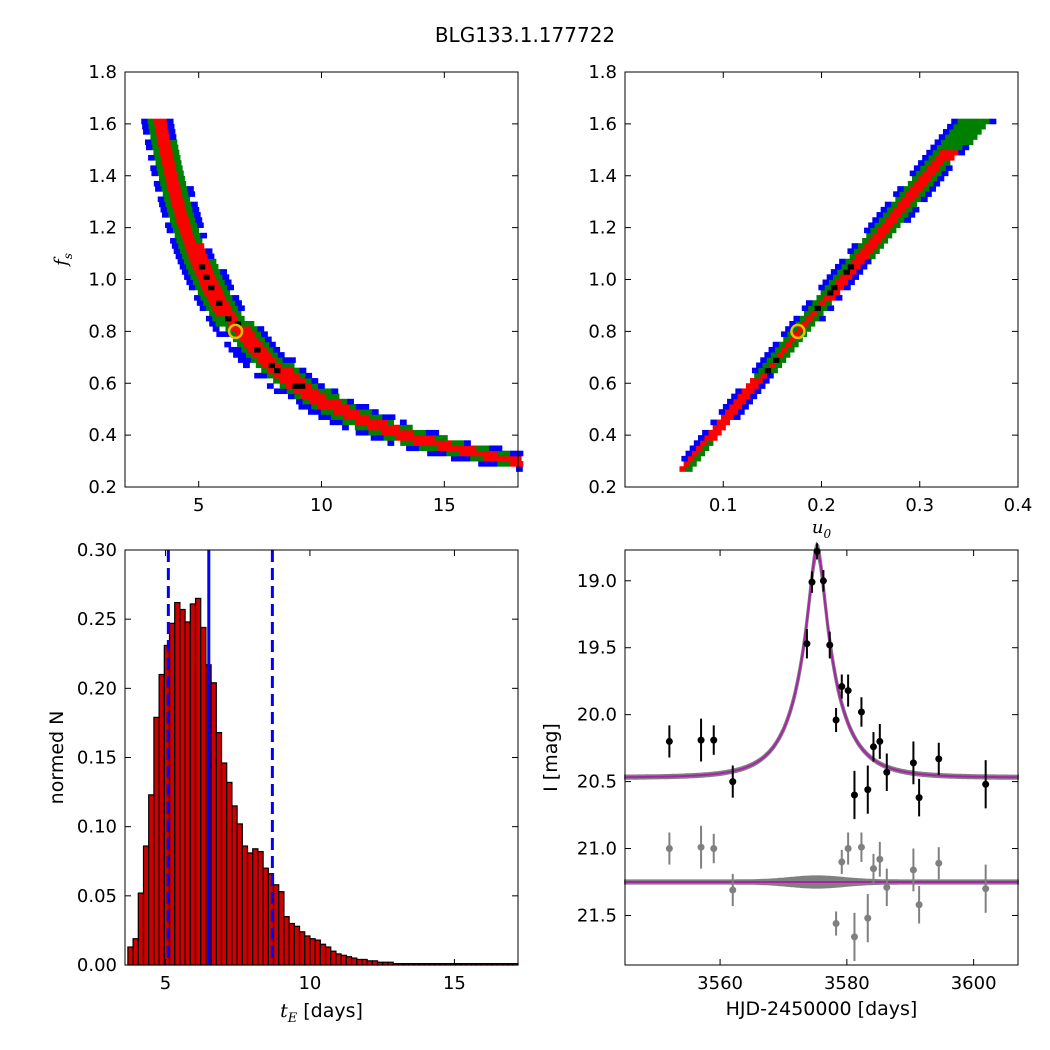 The width and height of the screenshot is (1050, 1050). I want to click on y-tick-label: 0.05, so click(97, 896).